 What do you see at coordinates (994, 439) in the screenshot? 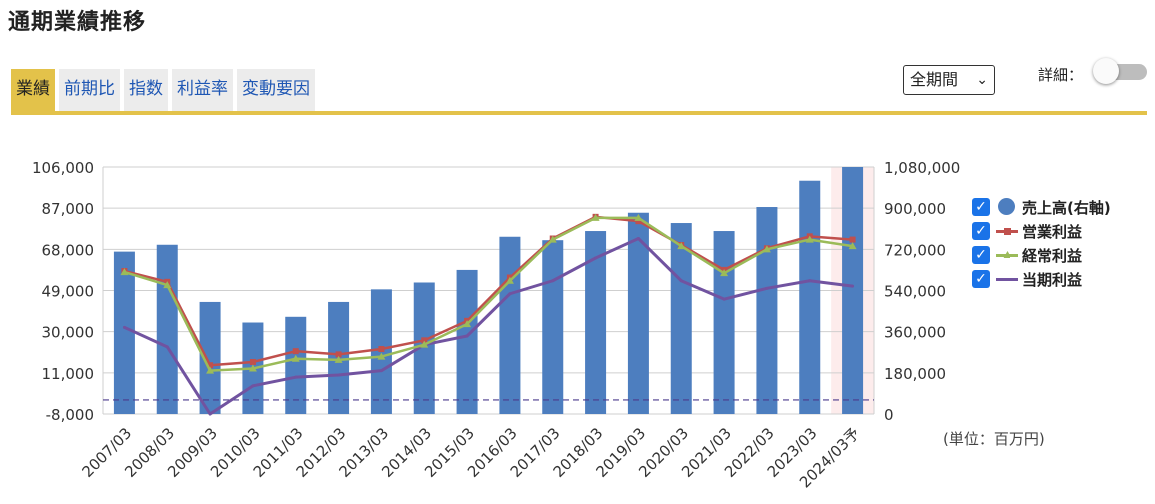
I see `unit-note: (単位：百万円)` at bounding box center [994, 439].